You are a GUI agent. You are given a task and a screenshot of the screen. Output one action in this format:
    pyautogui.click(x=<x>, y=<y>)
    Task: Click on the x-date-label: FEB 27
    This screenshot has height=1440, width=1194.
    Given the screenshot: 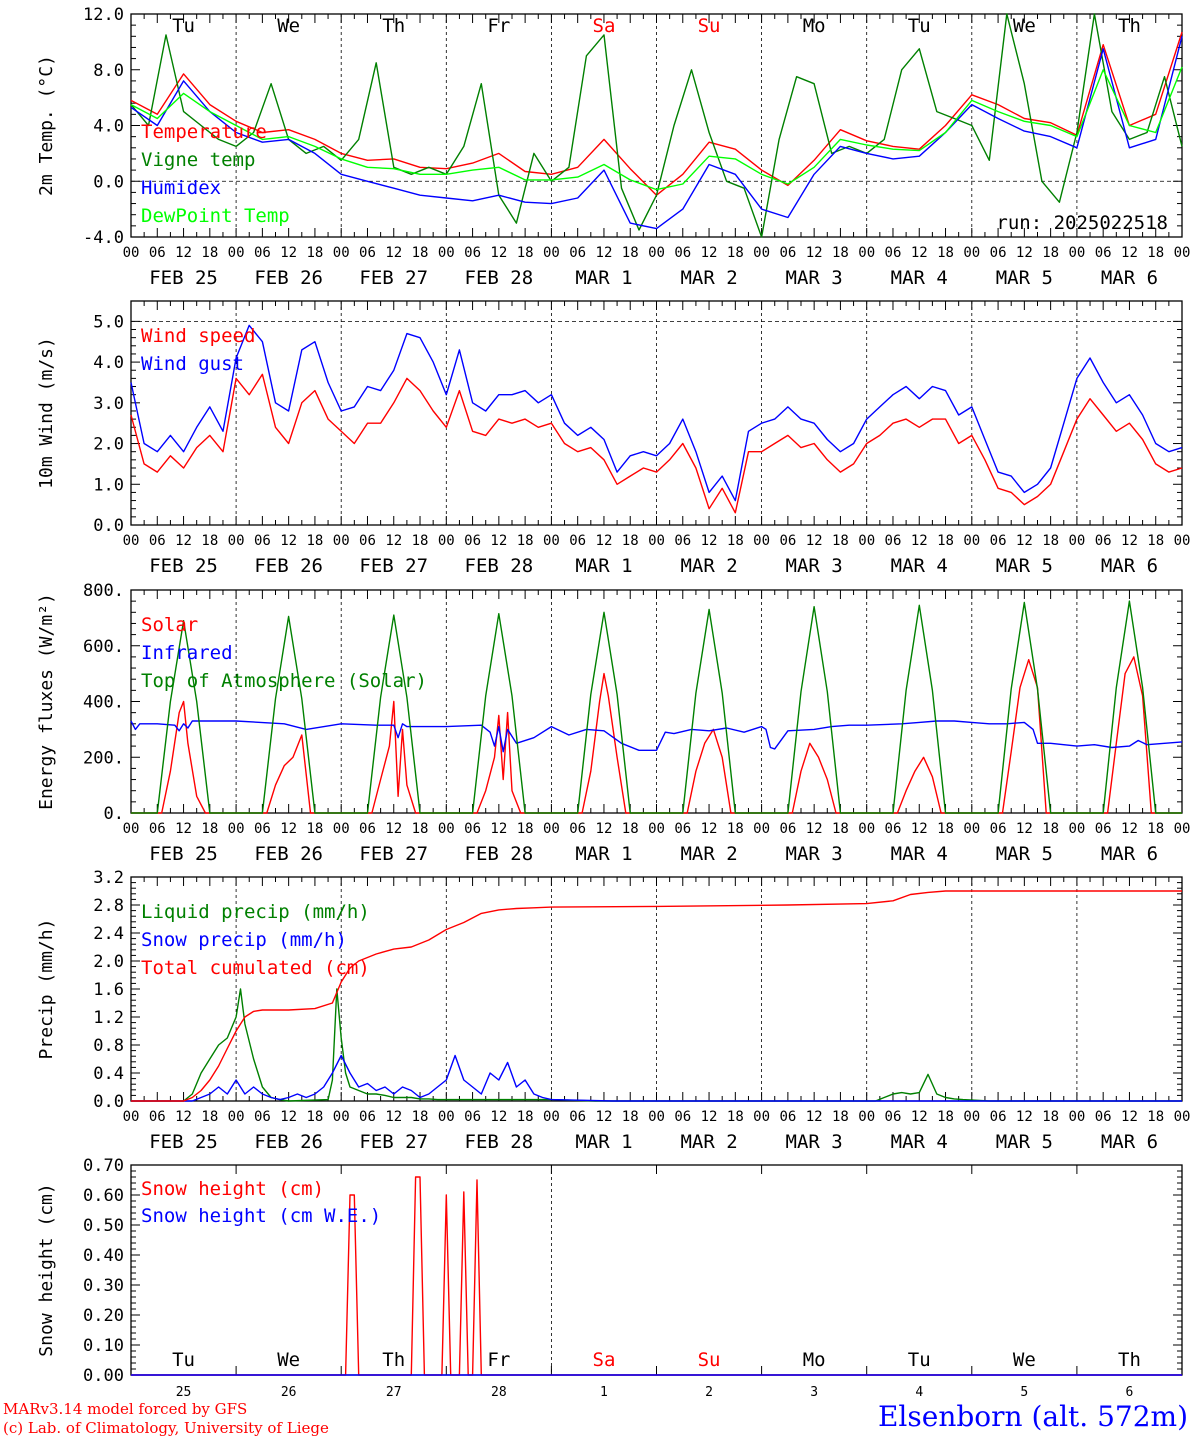 What is the action you would take?
    pyautogui.click(x=393, y=1142)
    